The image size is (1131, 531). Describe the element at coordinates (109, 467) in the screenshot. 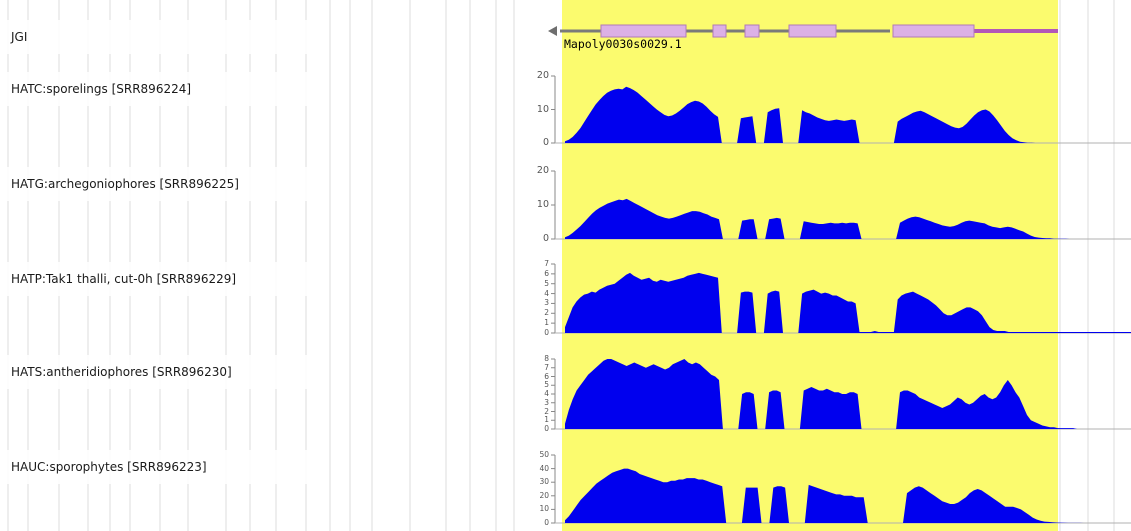

I see `track-label-text: HAUC:sporophytes [SRR896223]` at that location.